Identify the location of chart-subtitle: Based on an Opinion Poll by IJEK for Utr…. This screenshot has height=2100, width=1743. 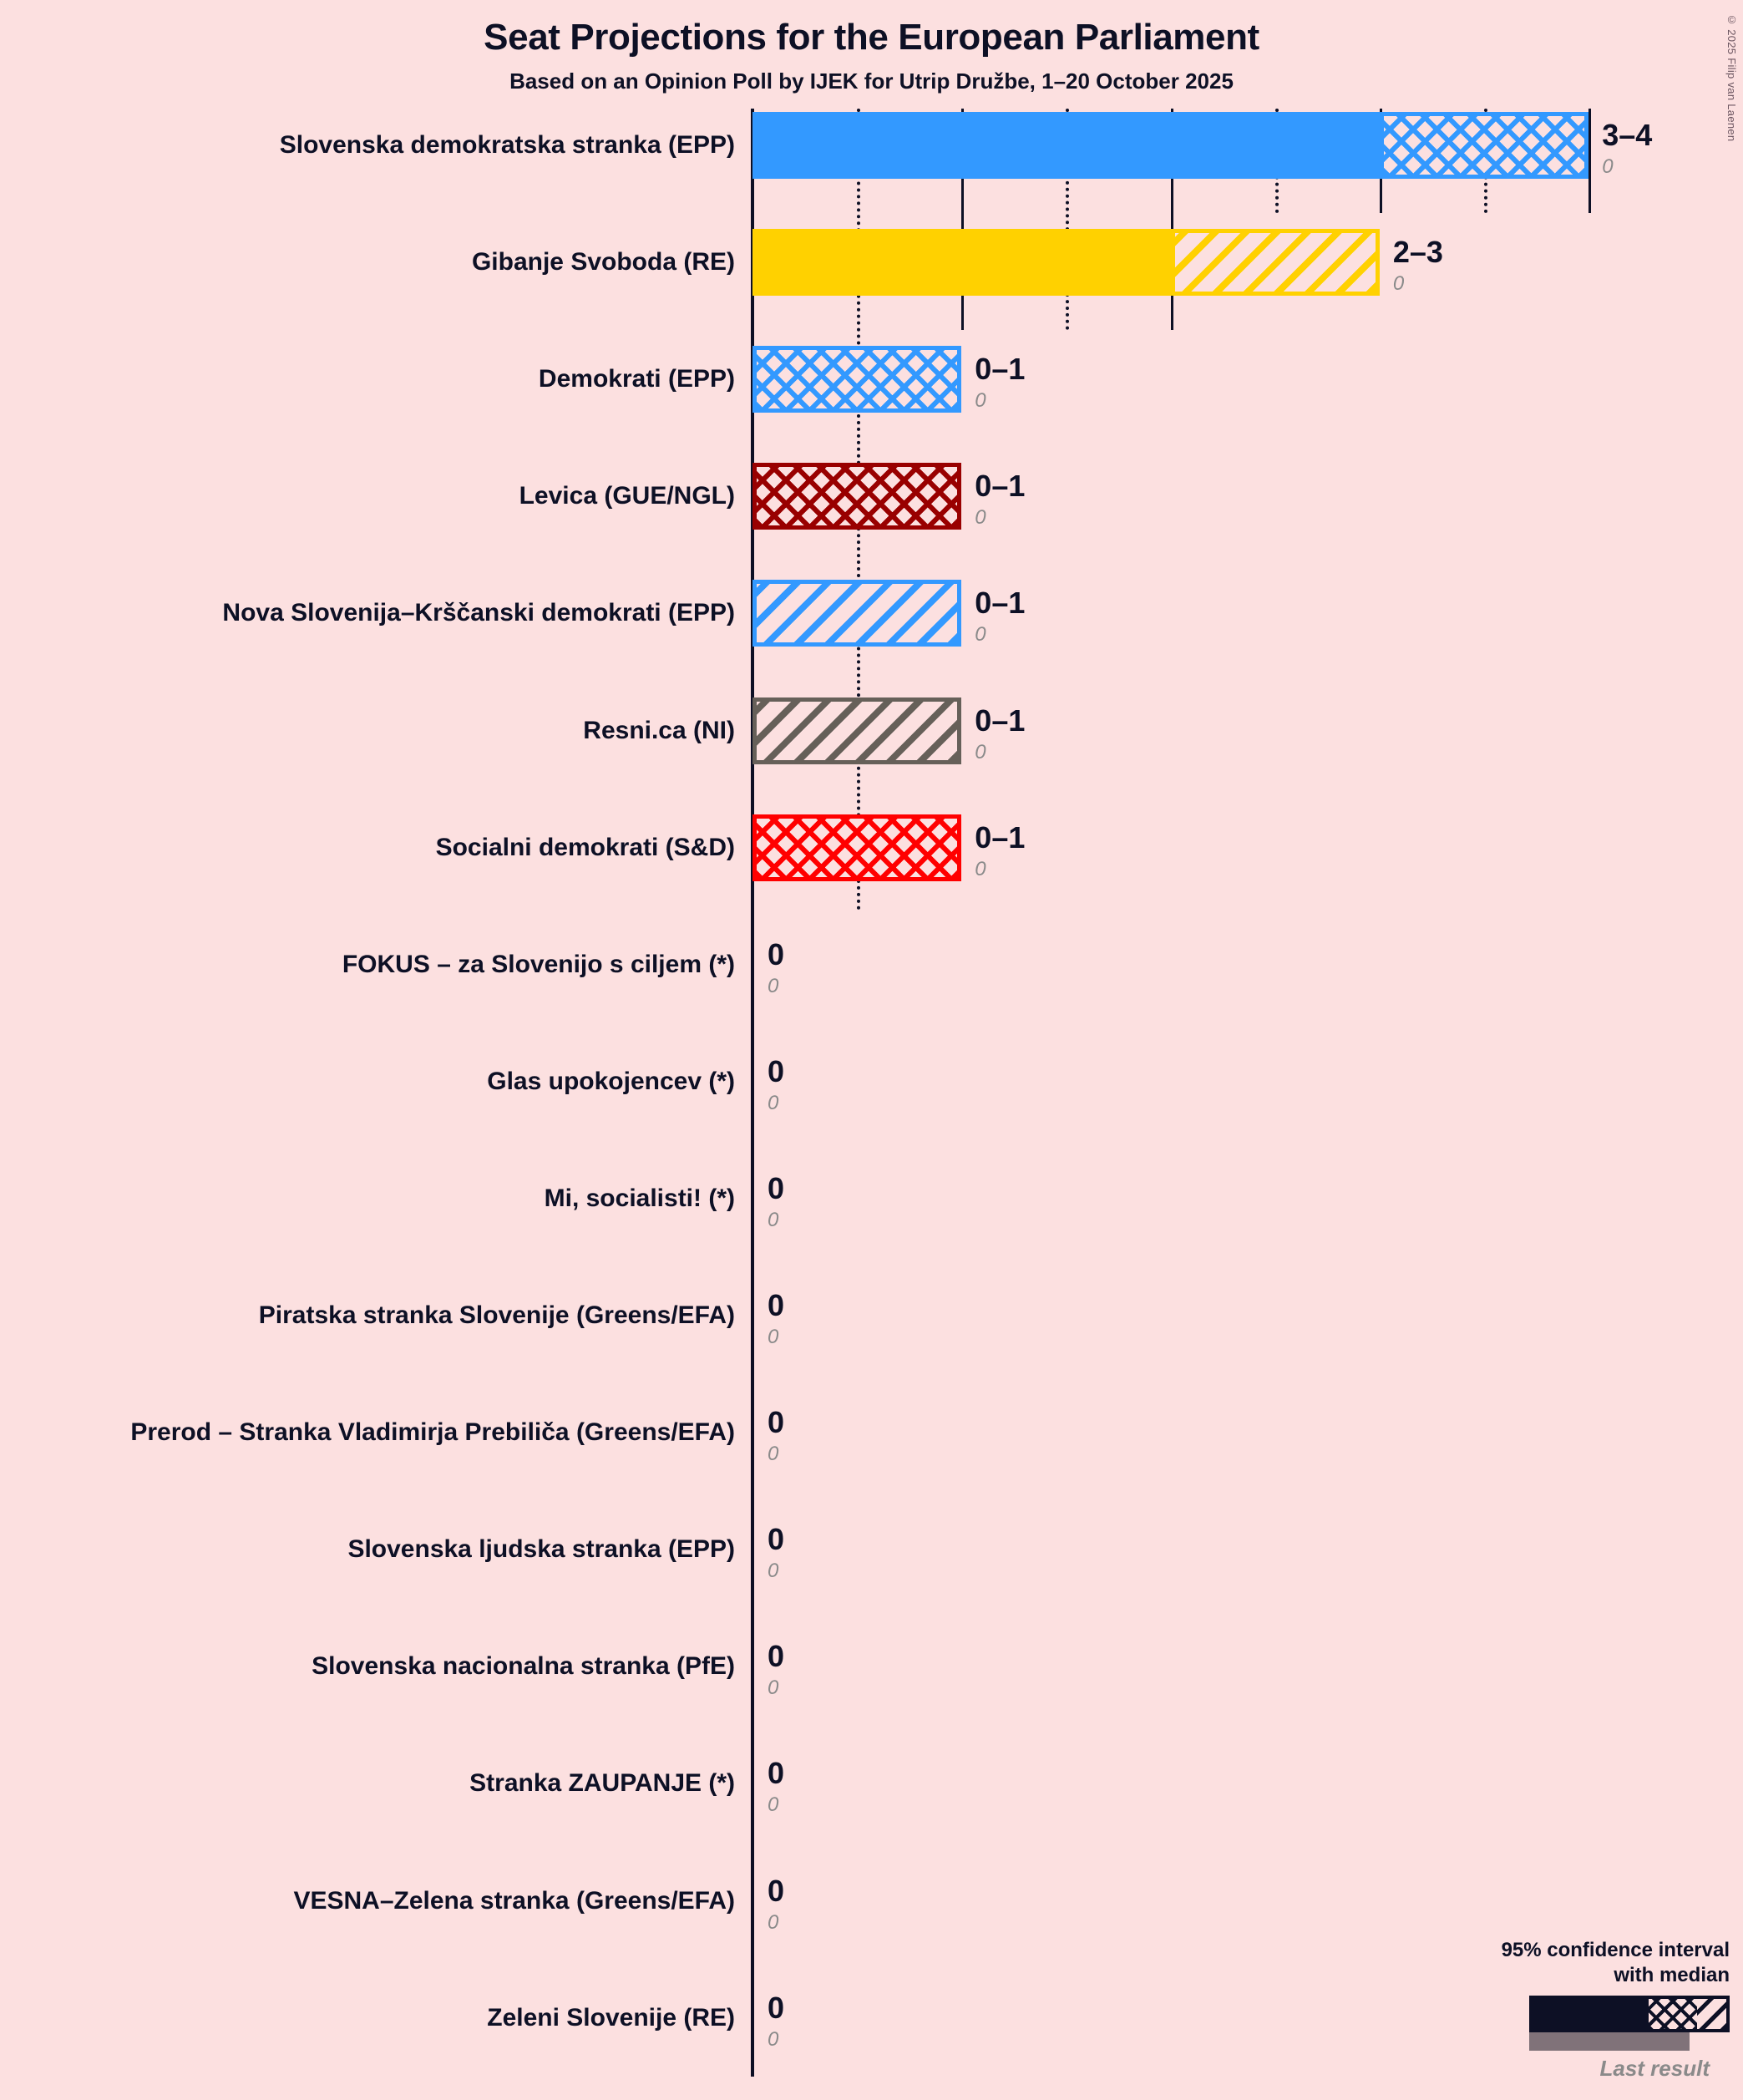
(871, 81).